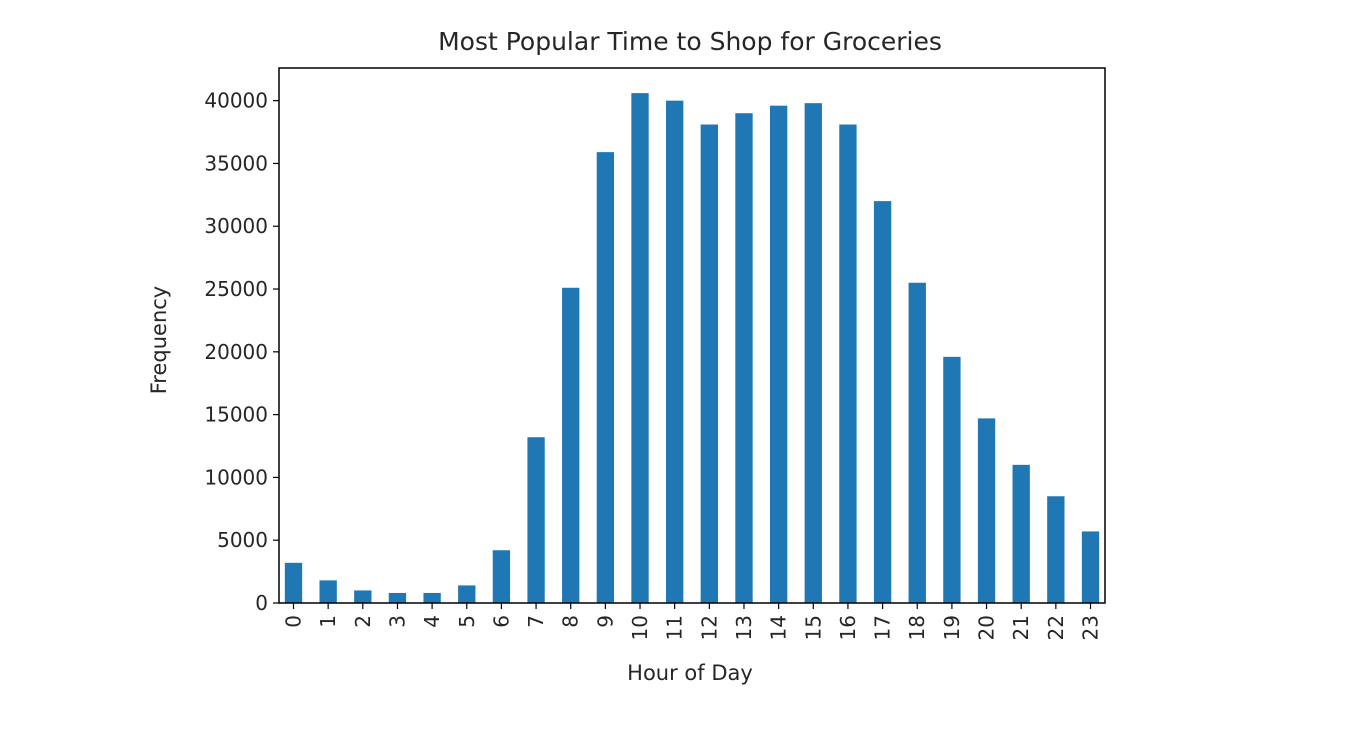  What do you see at coordinates (397, 621) in the screenshot?
I see `x-tick-label: 3` at bounding box center [397, 621].